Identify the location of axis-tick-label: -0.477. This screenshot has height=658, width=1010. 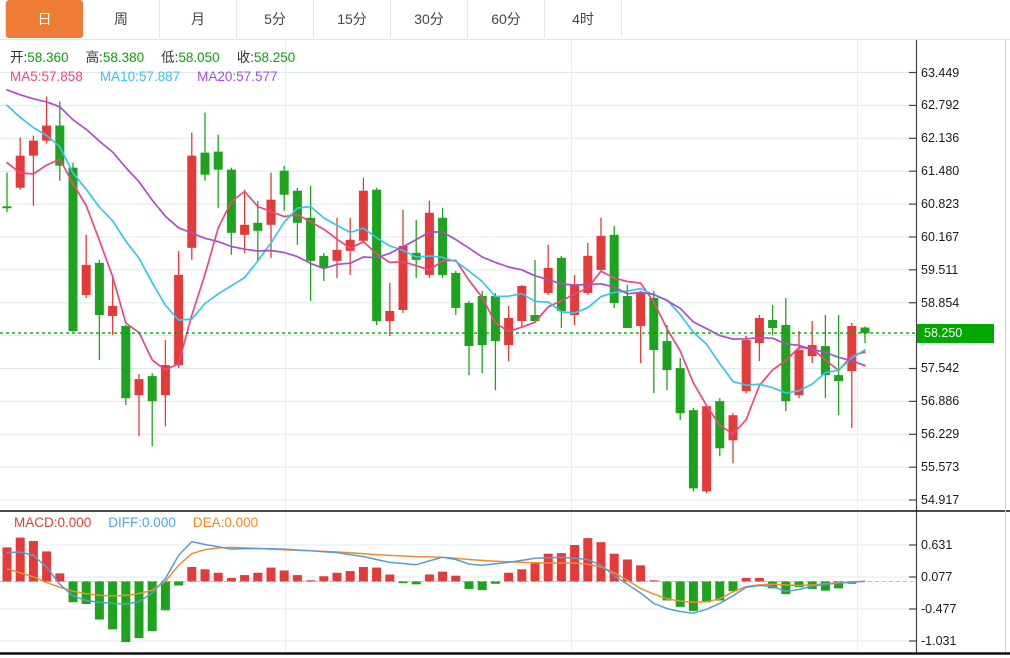
(939, 608).